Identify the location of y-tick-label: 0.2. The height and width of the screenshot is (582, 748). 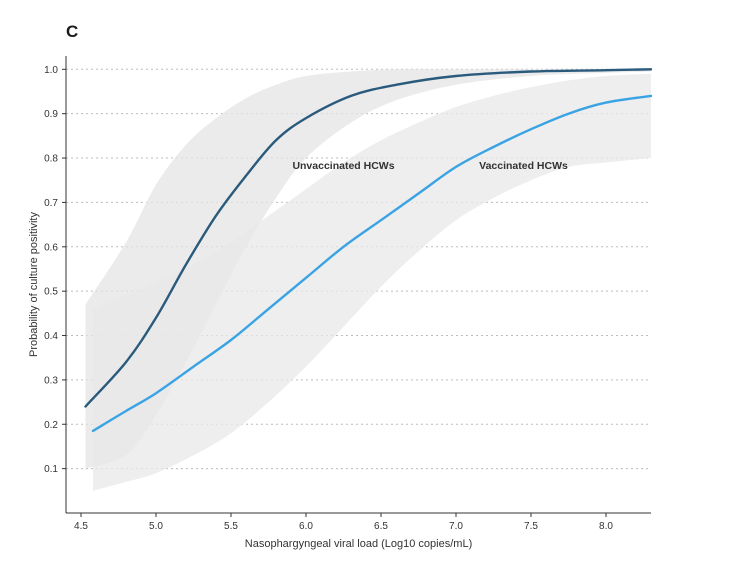
(51, 425).